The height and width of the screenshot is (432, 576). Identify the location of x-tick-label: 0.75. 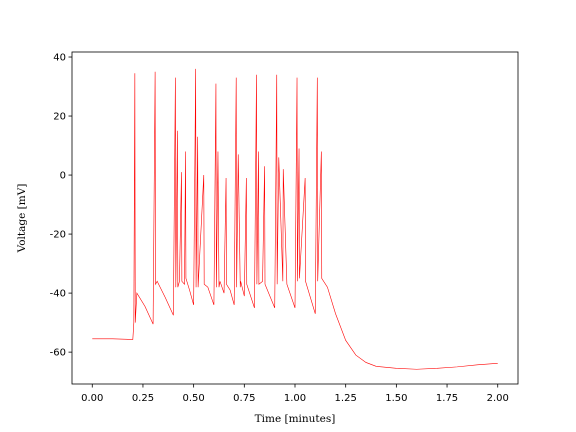
(244, 398).